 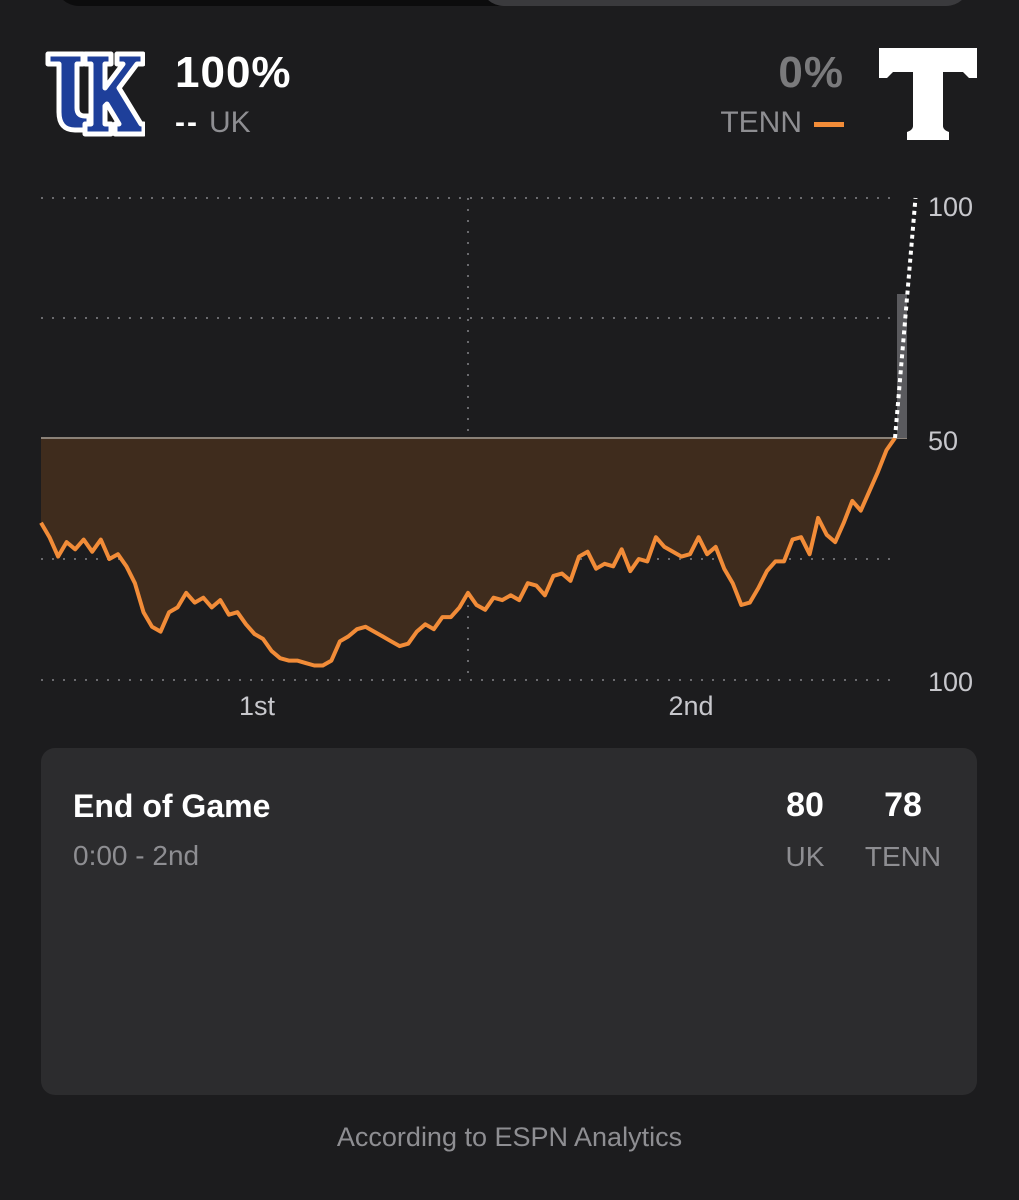 I want to click on away-team-abbr: UK, so click(x=229, y=122).